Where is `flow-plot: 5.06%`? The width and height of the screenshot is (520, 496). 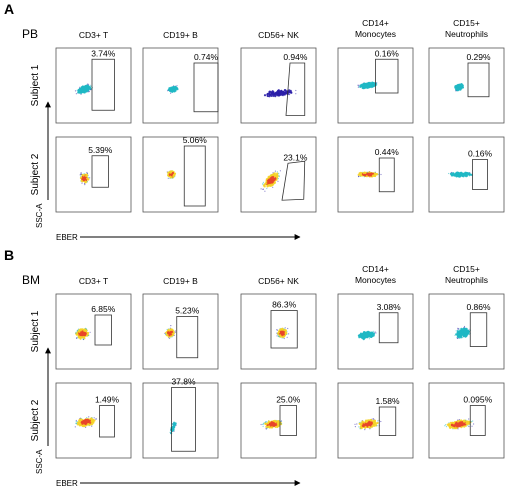 flow-plot: 5.06% is located at coordinates (180, 174).